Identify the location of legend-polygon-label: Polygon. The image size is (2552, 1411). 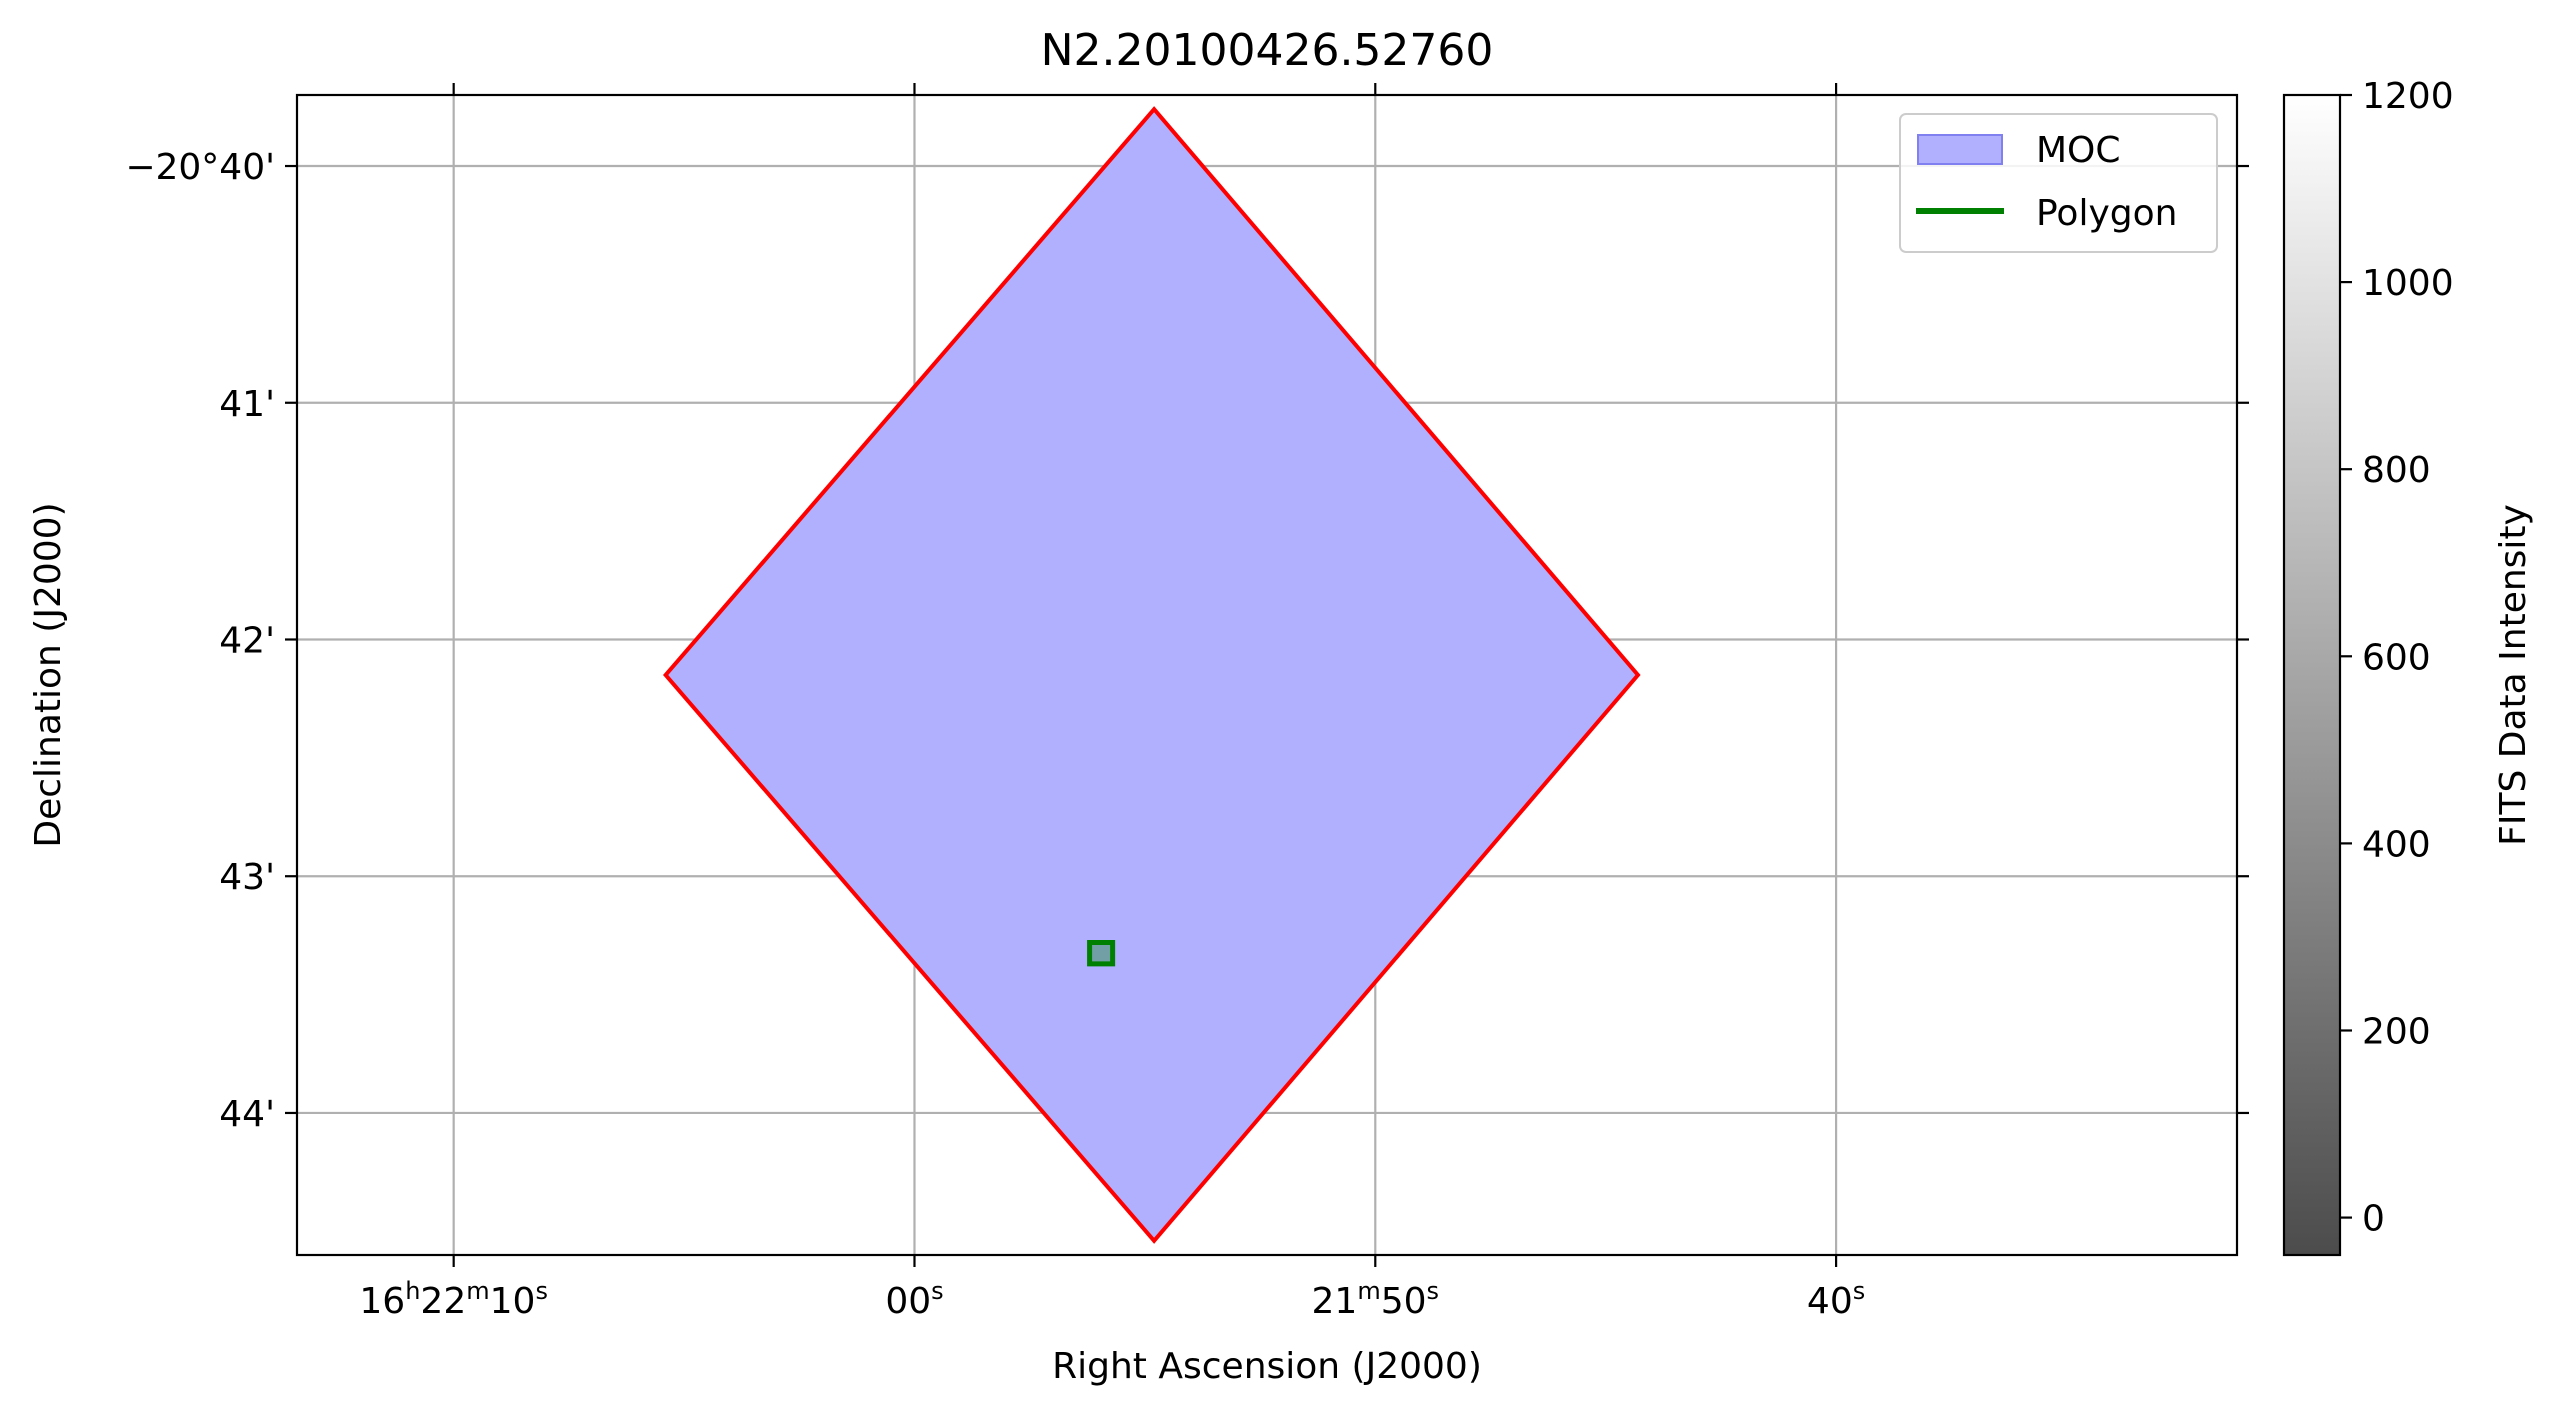
(2106, 213).